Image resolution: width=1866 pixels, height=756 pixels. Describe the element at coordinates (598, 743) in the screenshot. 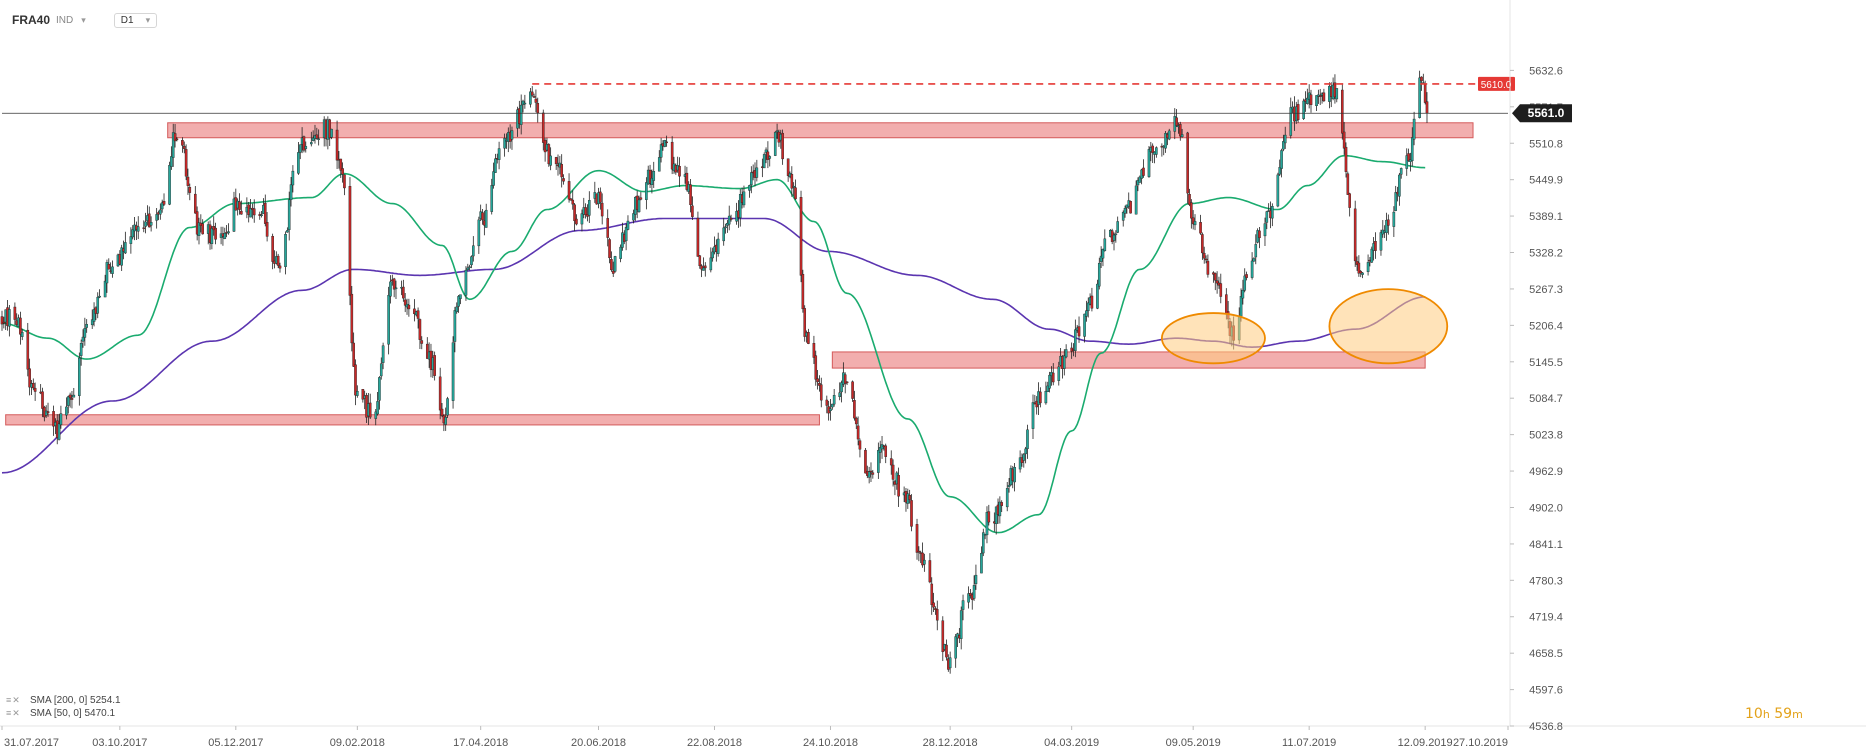

I see `x-tick-label: 20.06.2018` at that location.